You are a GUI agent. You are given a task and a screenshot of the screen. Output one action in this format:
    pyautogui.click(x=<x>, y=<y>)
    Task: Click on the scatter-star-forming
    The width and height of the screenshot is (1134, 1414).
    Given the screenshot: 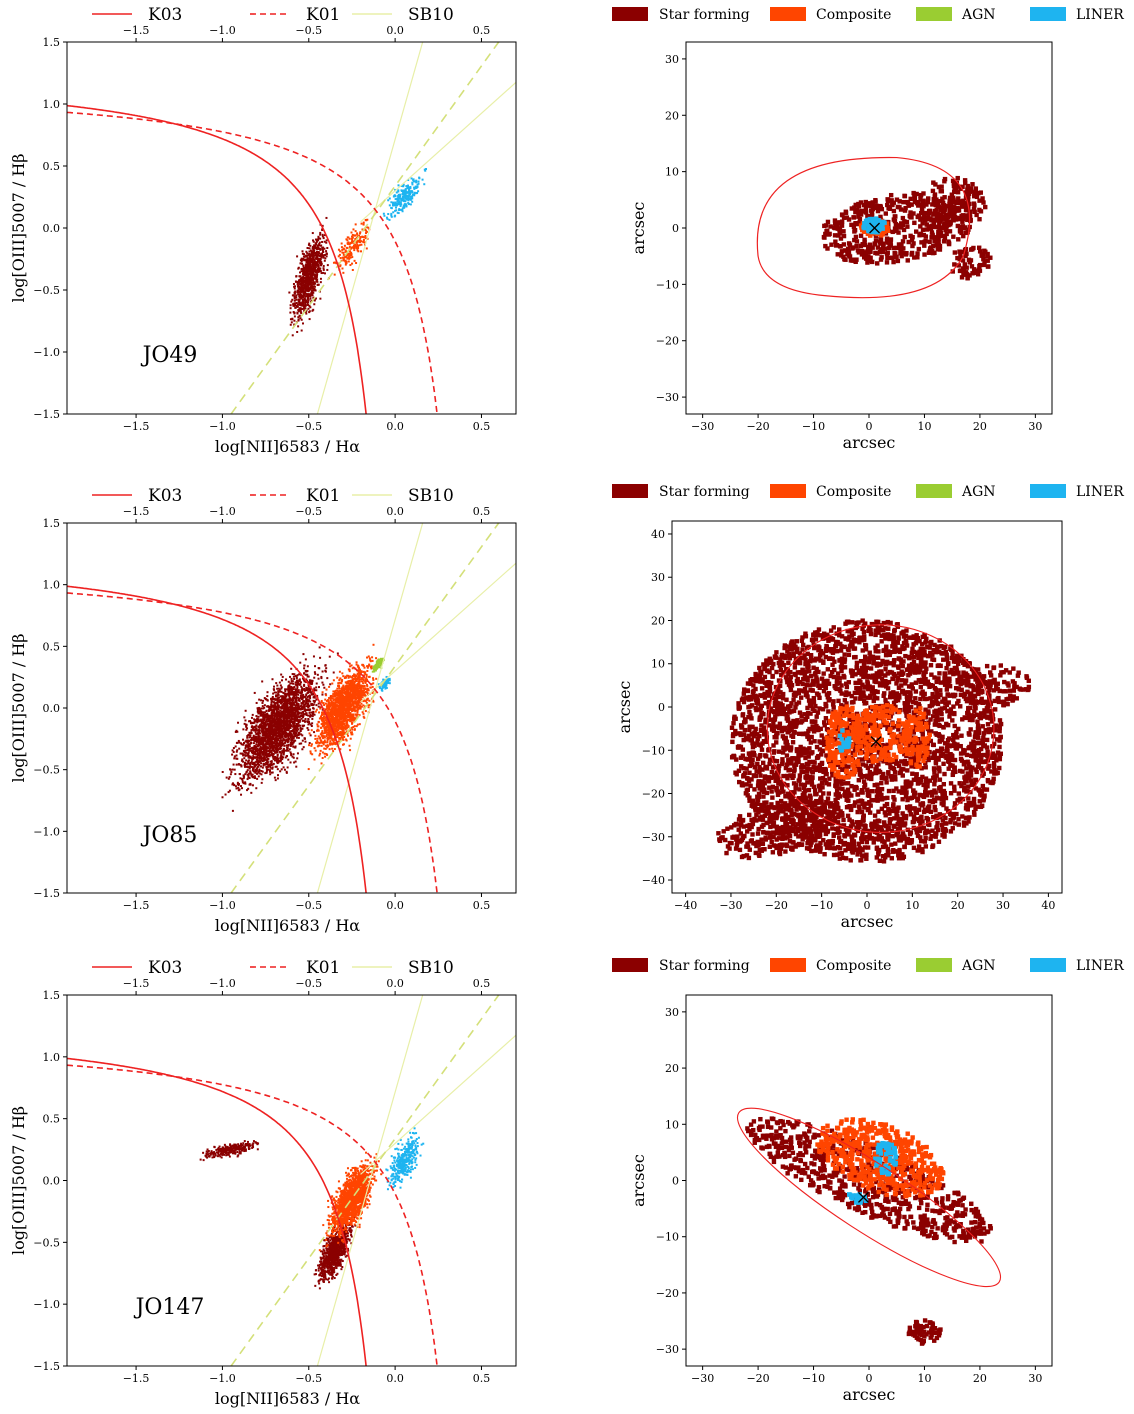 What is the action you would take?
    pyautogui.click(x=280, y=729)
    